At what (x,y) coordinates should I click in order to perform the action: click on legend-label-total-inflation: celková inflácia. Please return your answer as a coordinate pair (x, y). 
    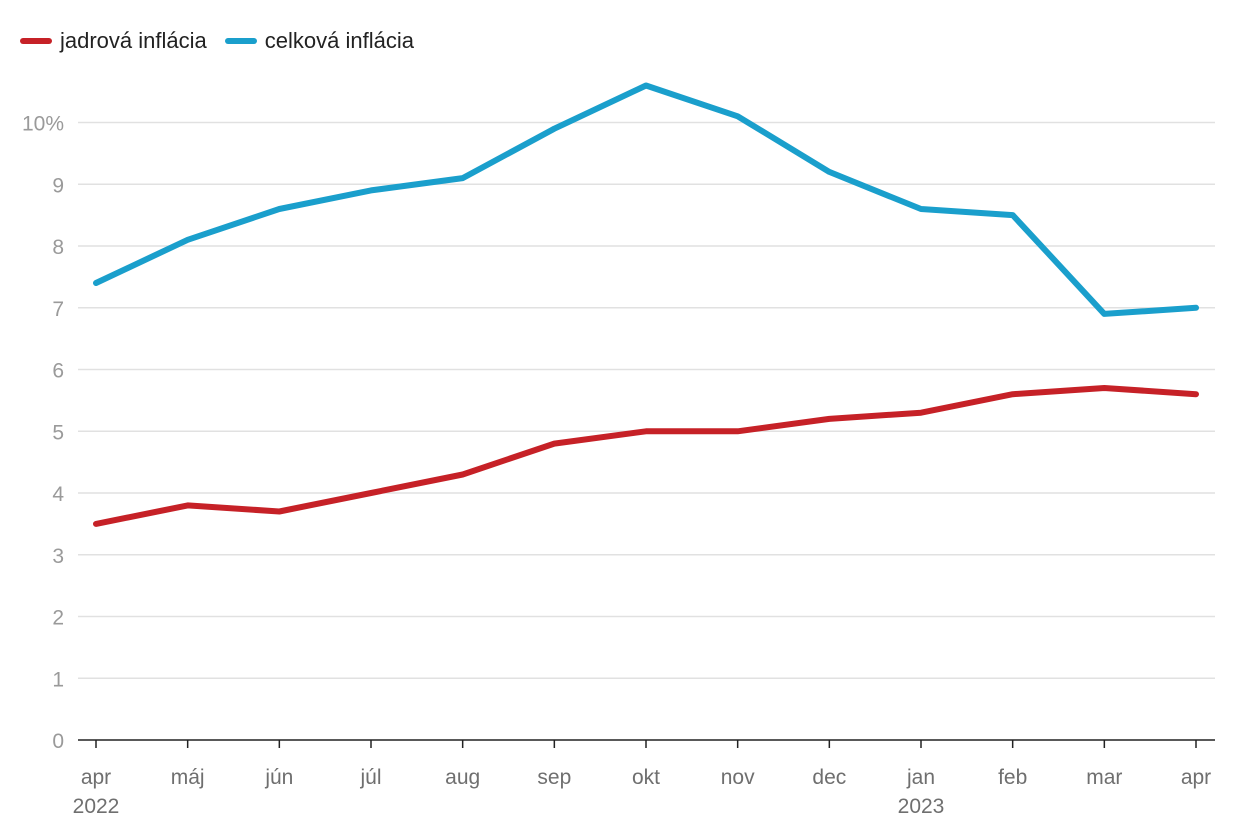
    Looking at the image, I should click on (339, 40).